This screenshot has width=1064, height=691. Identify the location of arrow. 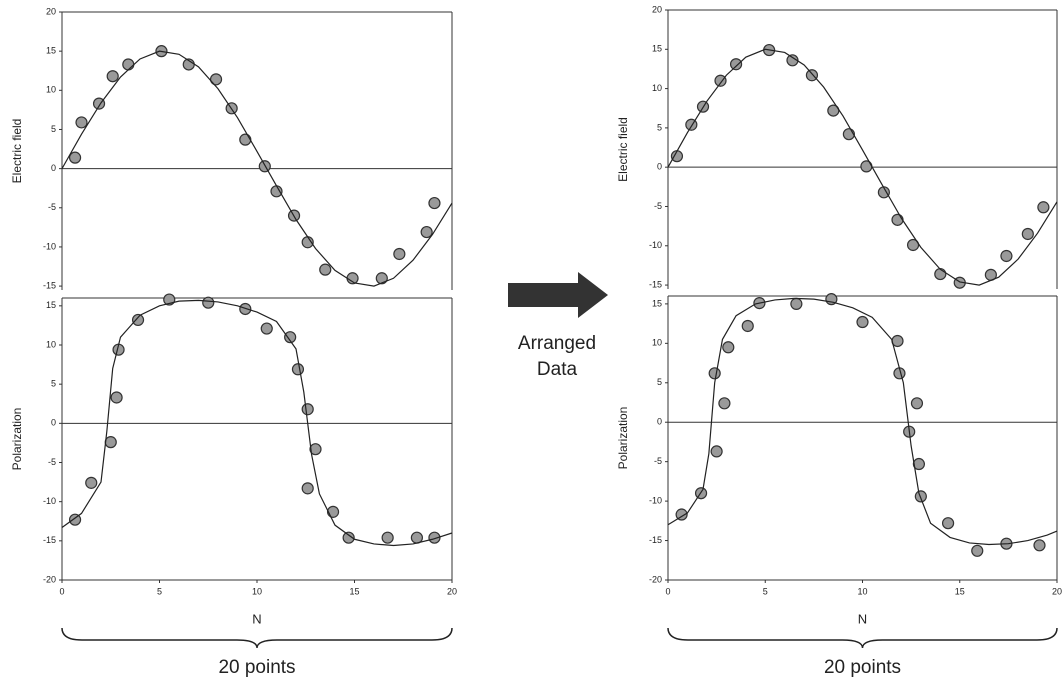
(558, 295).